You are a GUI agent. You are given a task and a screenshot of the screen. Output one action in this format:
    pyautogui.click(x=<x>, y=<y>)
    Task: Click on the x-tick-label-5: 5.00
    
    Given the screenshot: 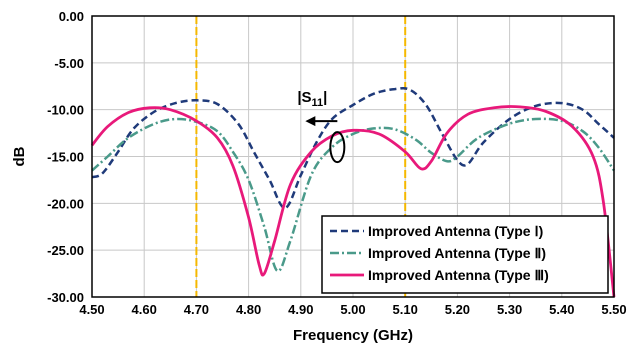 What is the action you would take?
    pyautogui.click(x=352, y=309)
    